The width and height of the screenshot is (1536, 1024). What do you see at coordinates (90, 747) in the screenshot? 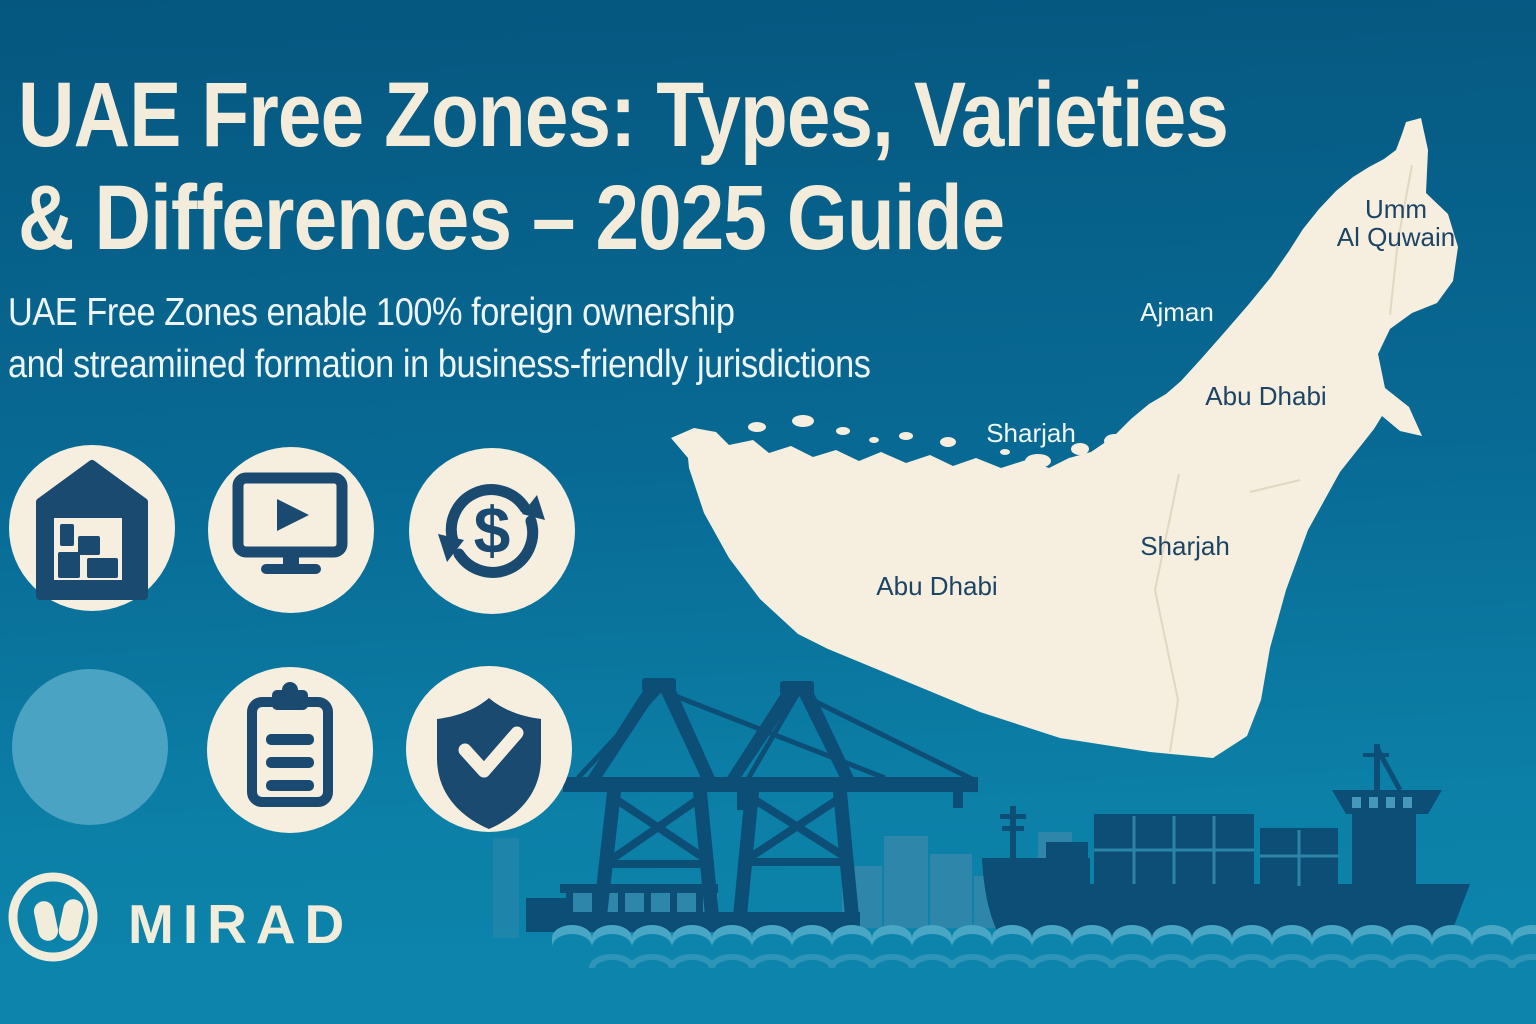
I see `plain-circle` at bounding box center [90, 747].